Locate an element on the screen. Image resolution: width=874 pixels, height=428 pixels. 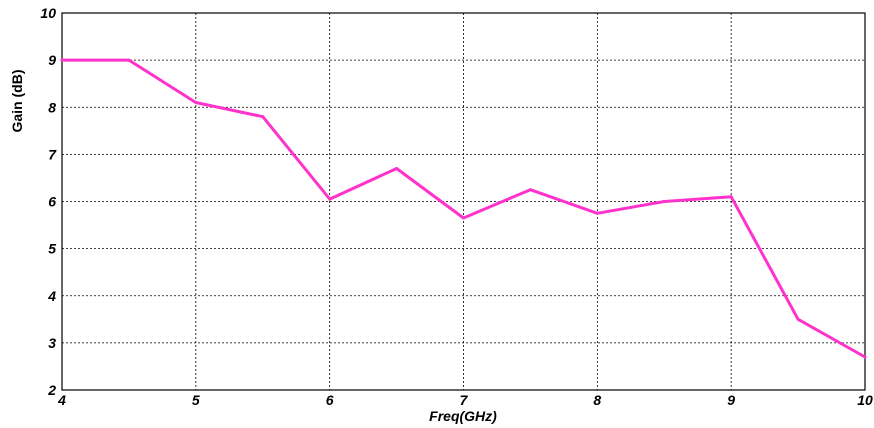
y-axis-label: Gain (dB) is located at coordinates (17, 101).